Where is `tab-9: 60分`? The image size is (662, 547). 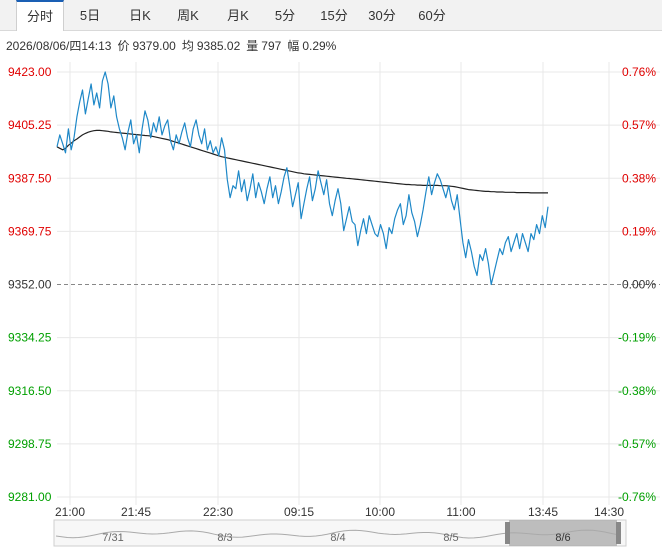
tab-9: 60分 is located at coordinates (432, 15).